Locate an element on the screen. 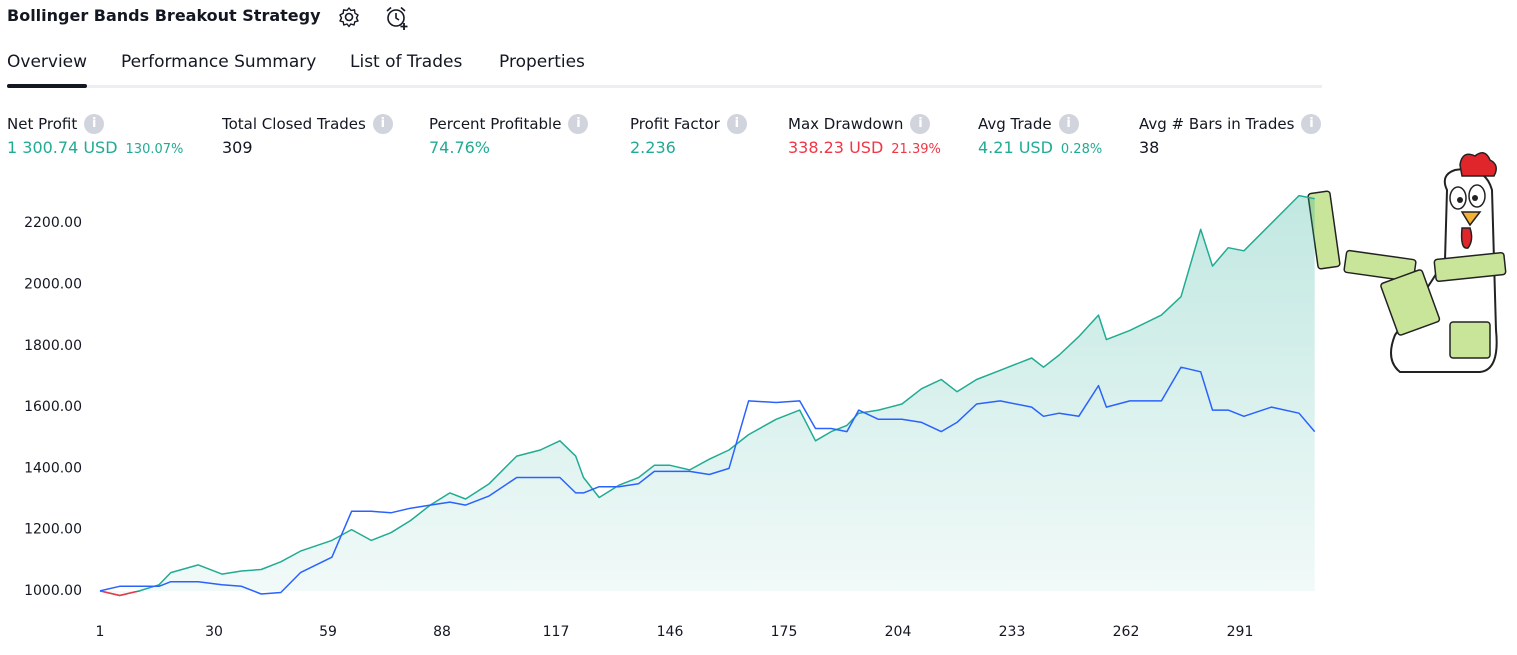 The width and height of the screenshot is (1517, 655). x-tick-label: 1 is located at coordinates (100, 632).